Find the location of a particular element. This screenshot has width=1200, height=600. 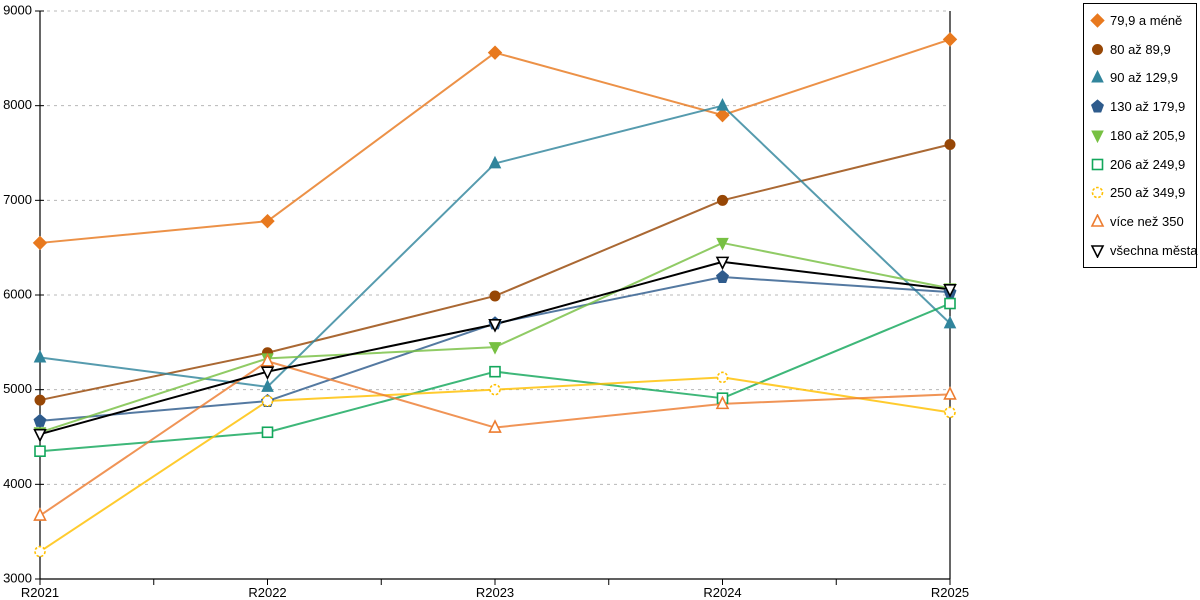

pentagon-glyph is located at coordinates (1097, 106).